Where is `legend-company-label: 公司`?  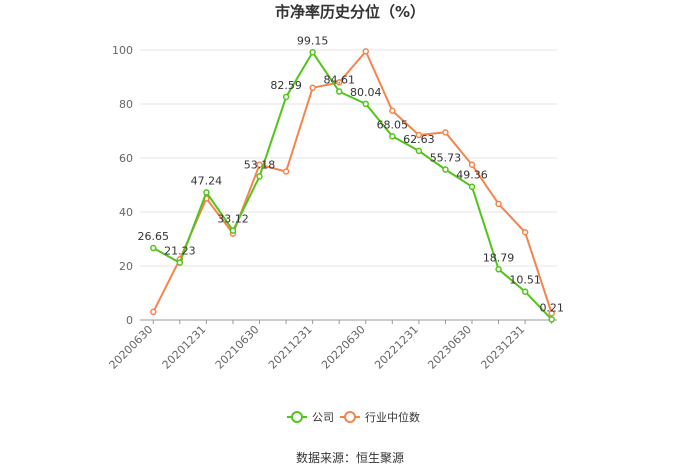 legend-company-label: 公司 is located at coordinates (323, 417).